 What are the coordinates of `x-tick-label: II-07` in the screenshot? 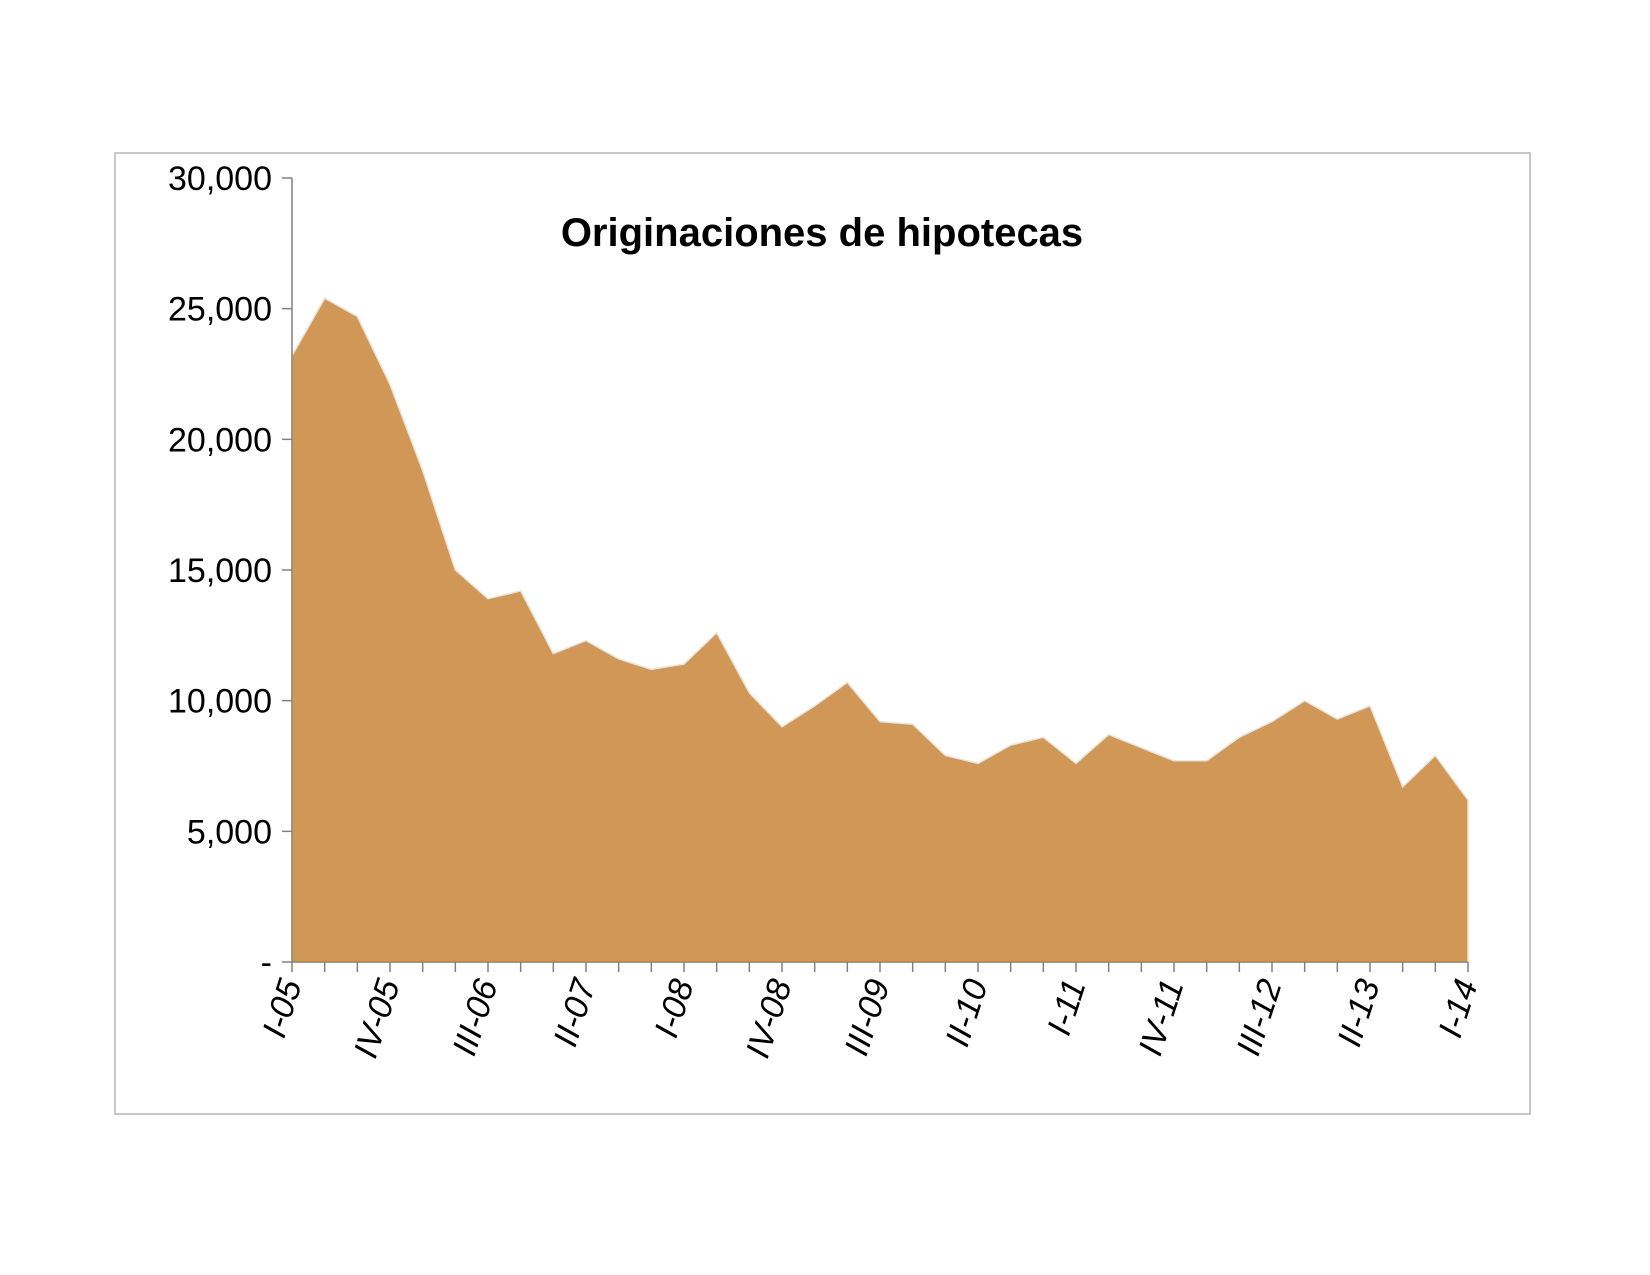 It's located at (575, 1012).